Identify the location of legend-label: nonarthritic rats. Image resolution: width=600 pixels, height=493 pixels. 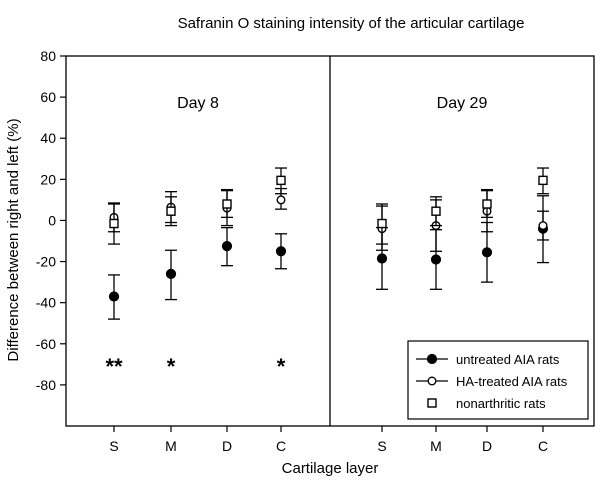
(501, 403).